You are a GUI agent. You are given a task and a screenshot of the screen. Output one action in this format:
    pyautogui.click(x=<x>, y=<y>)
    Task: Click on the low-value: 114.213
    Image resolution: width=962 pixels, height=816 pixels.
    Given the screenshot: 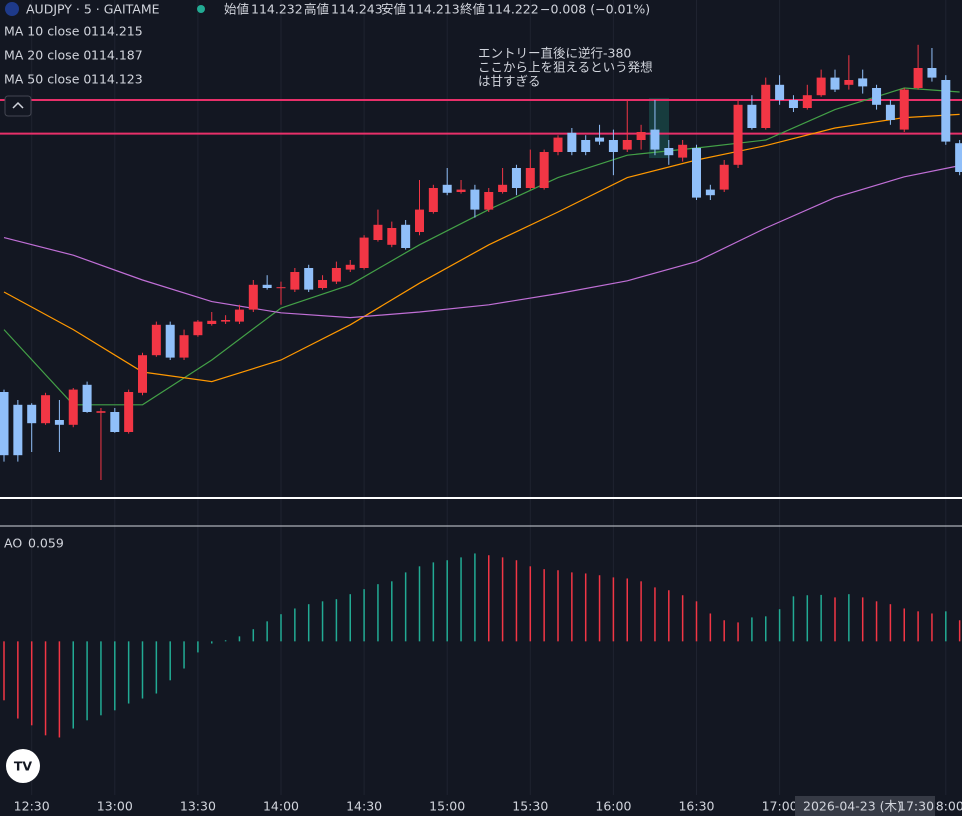 What is the action you would take?
    pyautogui.click(x=434, y=9)
    